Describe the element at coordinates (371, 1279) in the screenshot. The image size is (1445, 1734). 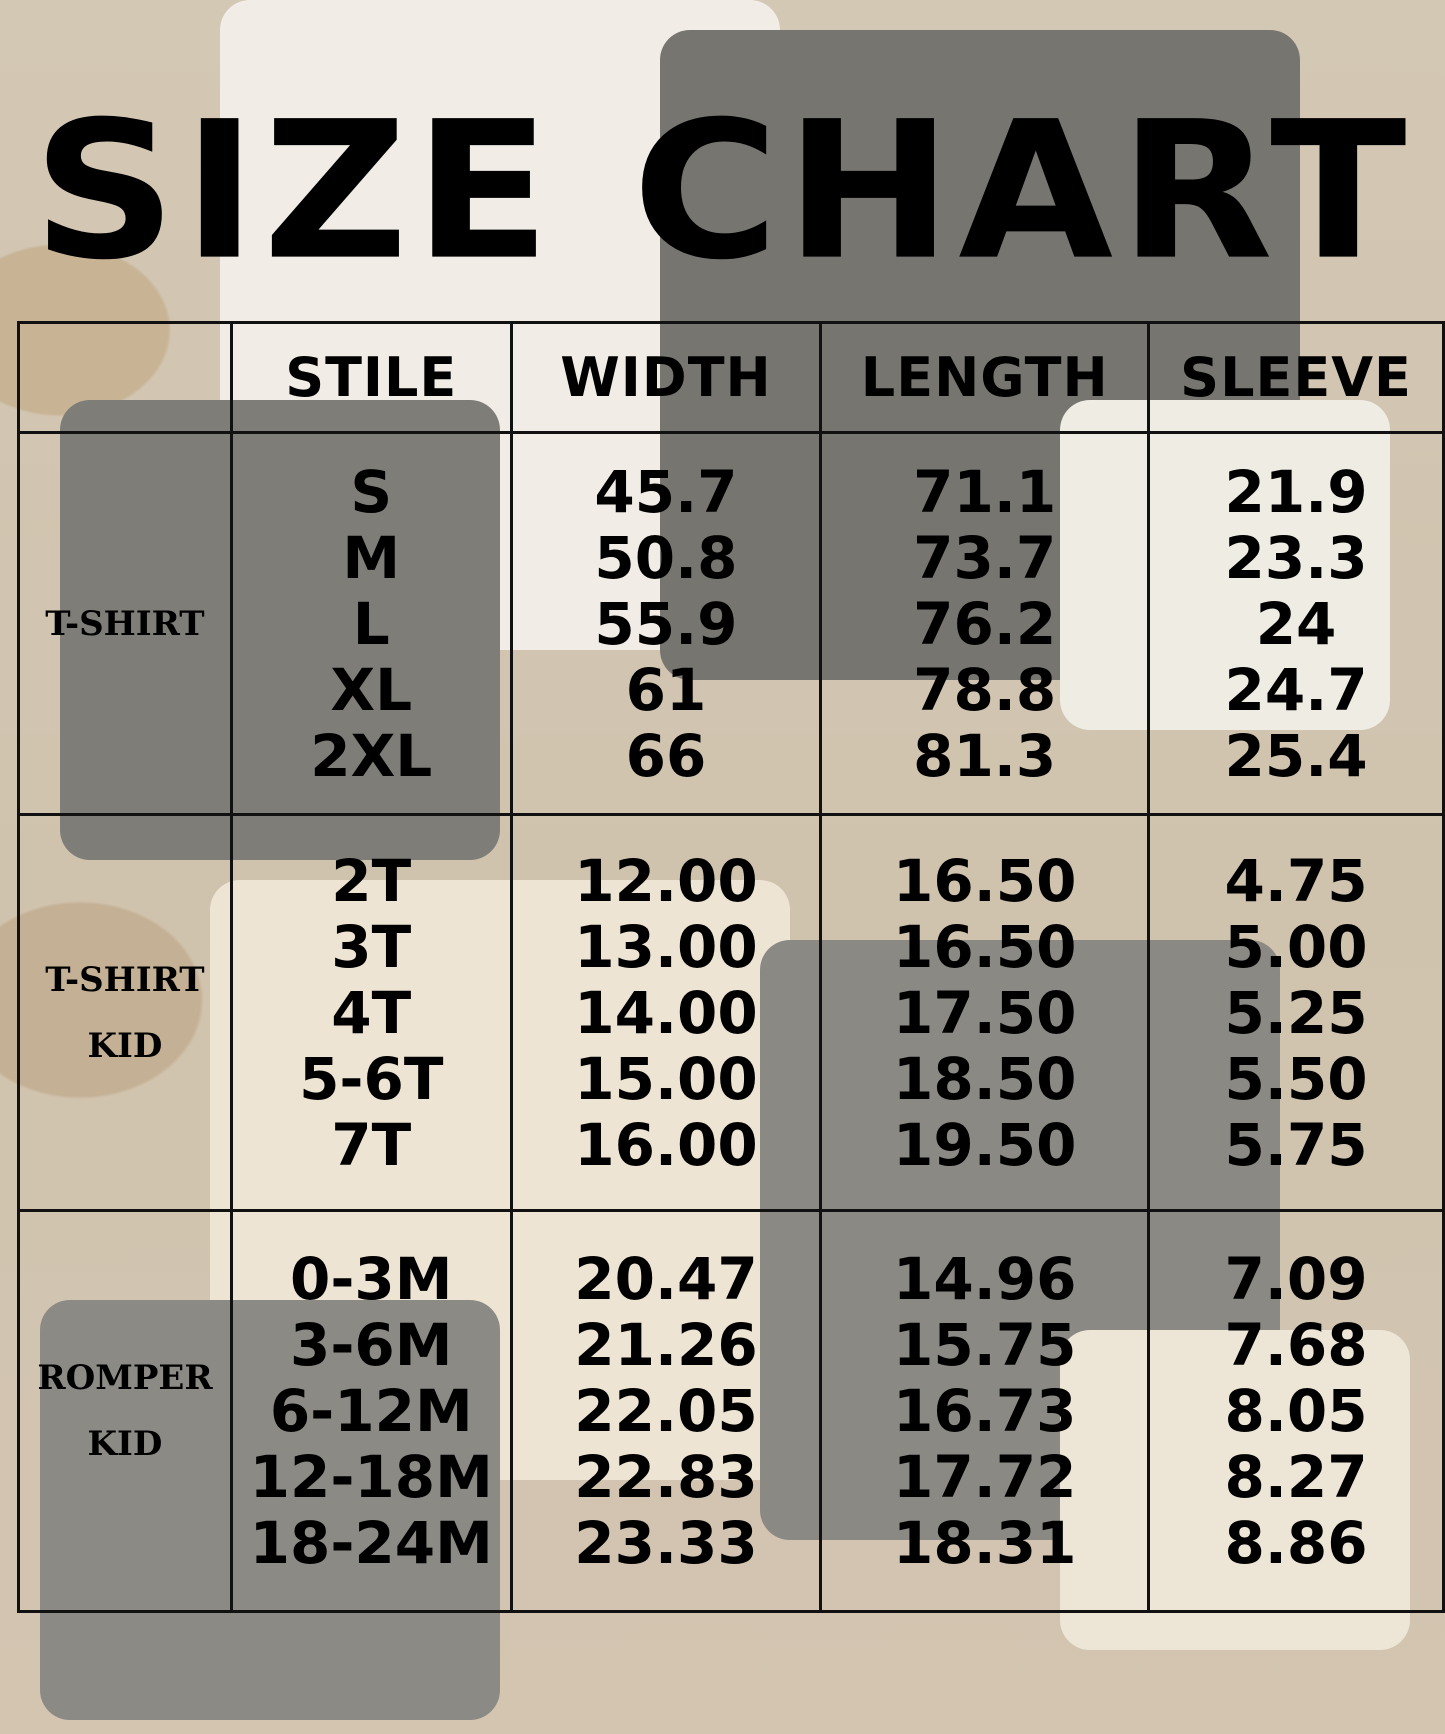
I see `cell-value: 0-3M` at that location.